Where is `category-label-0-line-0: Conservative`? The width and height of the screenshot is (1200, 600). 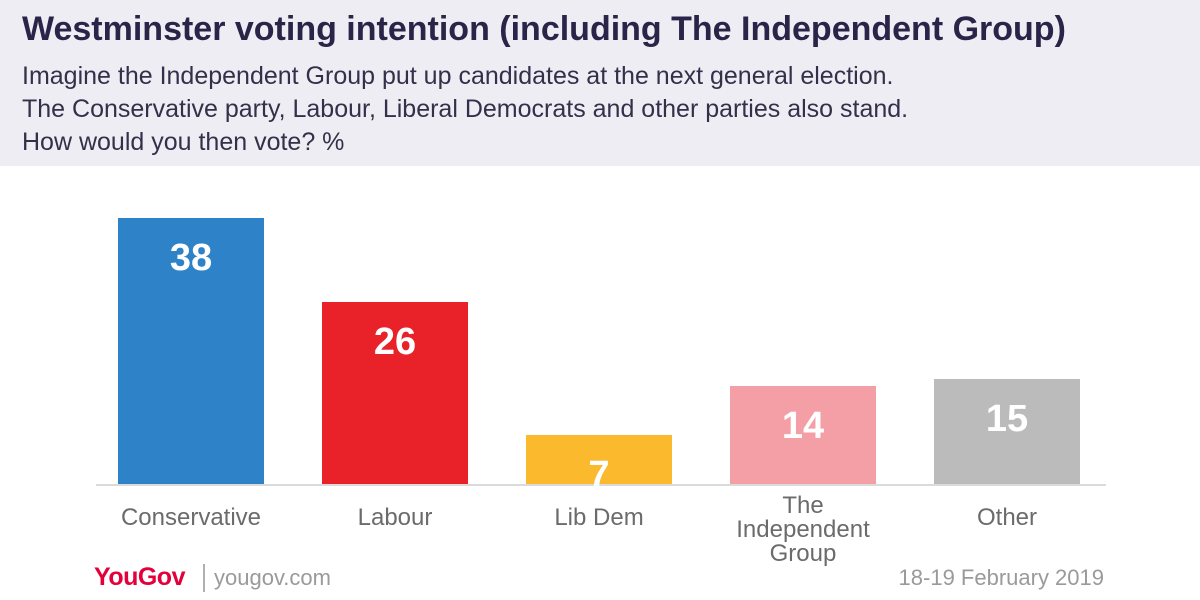 category-label-0-line-0: Conservative is located at coordinates (191, 517).